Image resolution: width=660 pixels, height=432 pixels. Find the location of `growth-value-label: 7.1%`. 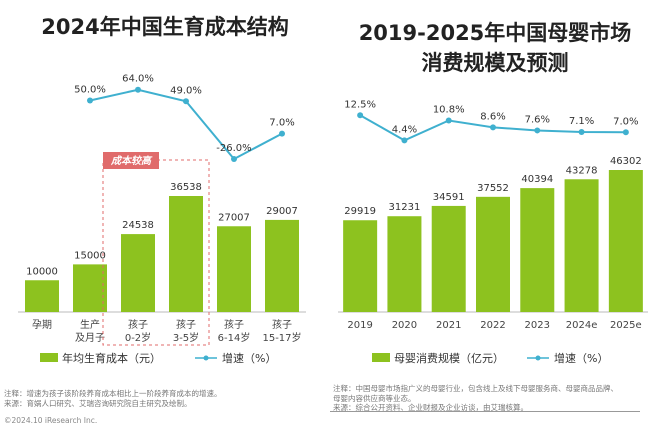

growth-value-label: 7.1% is located at coordinates (581, 121).